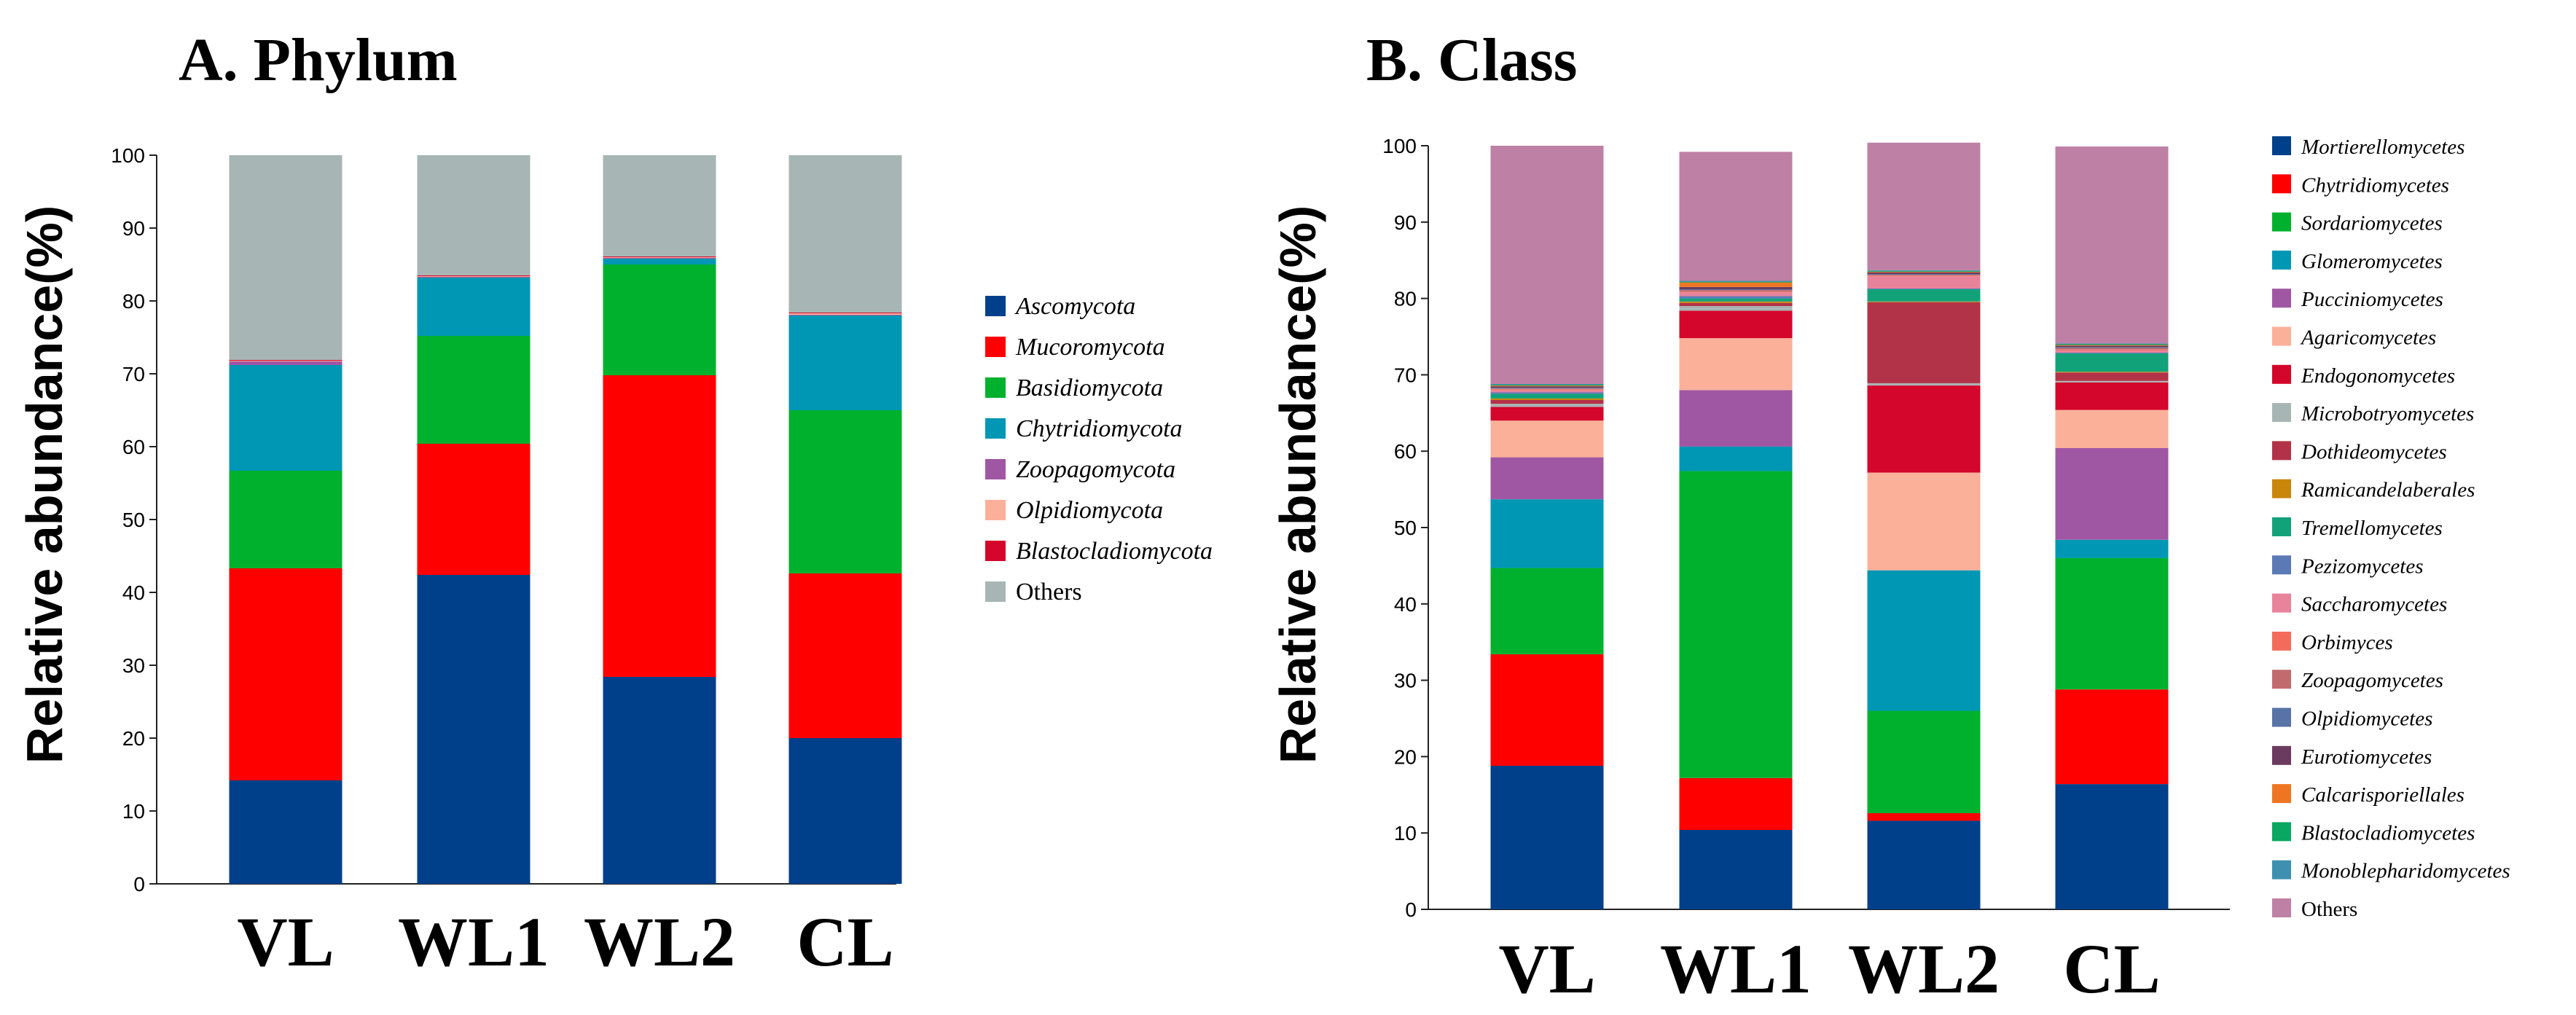 The width and height of the screenshot is (2576, 1015). I want to click on panel-b-bar-wl2-eurotiomycetes, so click(1924, 274).